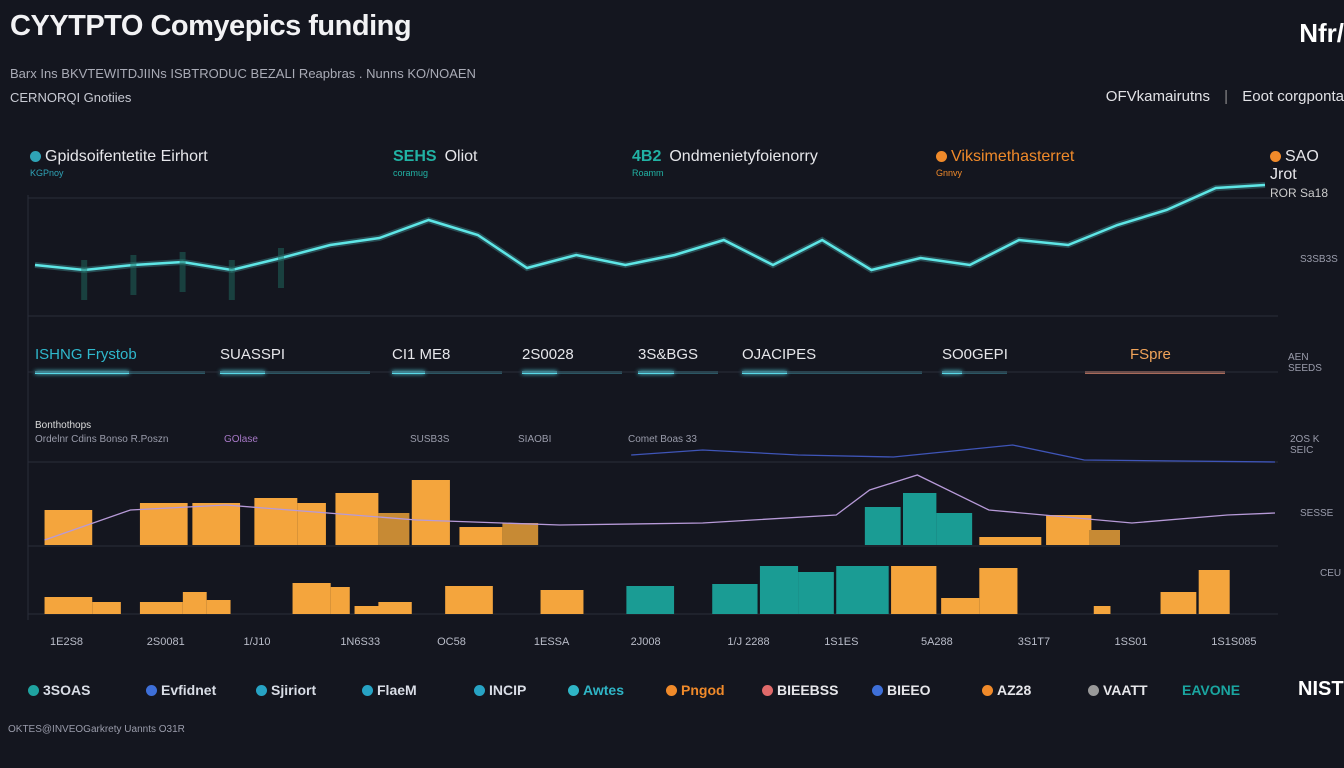 The height and width of the screenshot is (768, 1344). I want to click on x-tick-label: 1S1ES, so click(841, 642).